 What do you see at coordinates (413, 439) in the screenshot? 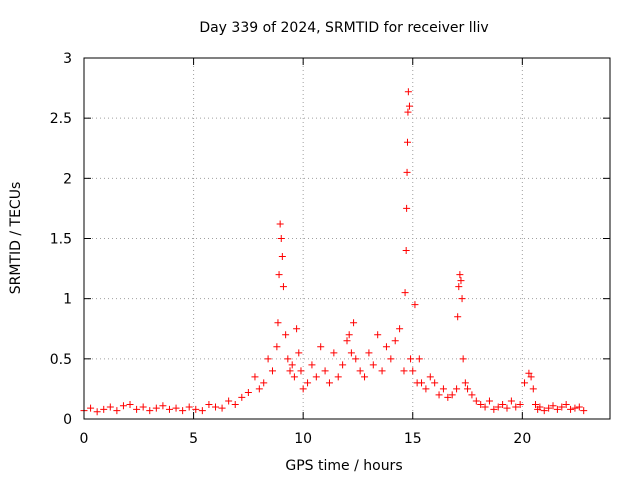
I see `x-tick-label: 15` at bounding box center [413, 439].